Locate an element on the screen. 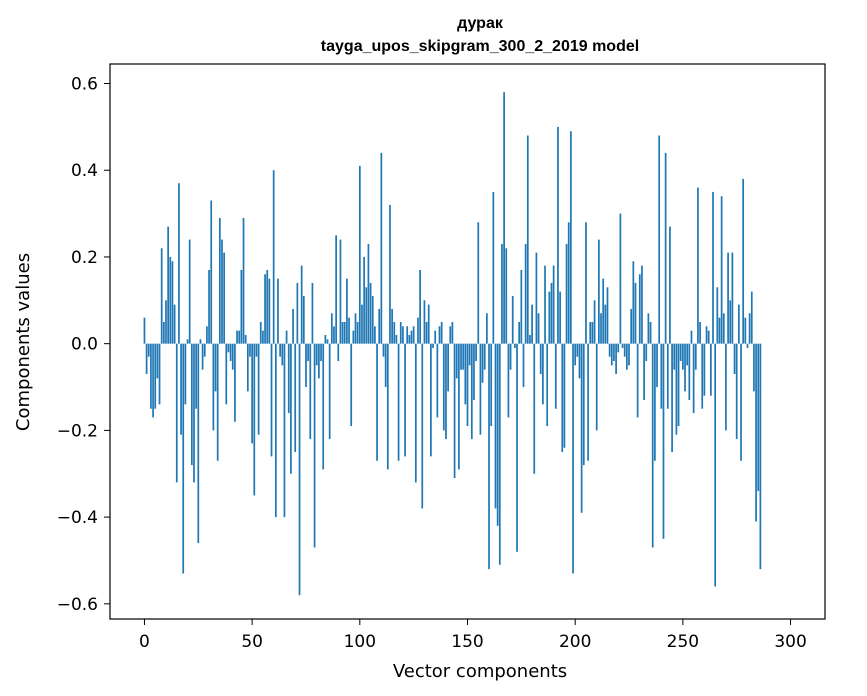  y-tick-label: 0.6 is located at coordinates (84, 85).